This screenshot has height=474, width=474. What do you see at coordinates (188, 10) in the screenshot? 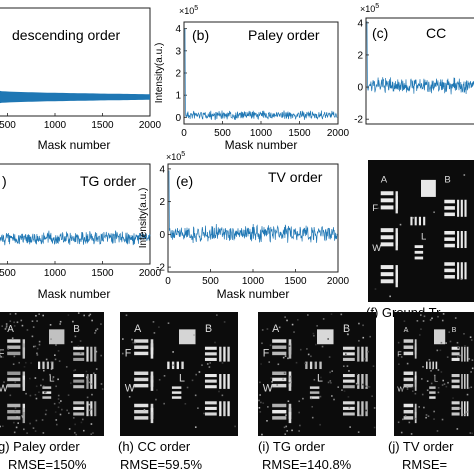
I see `panel-b-exponent: ×10⁵` at bounding box center [188, 10].